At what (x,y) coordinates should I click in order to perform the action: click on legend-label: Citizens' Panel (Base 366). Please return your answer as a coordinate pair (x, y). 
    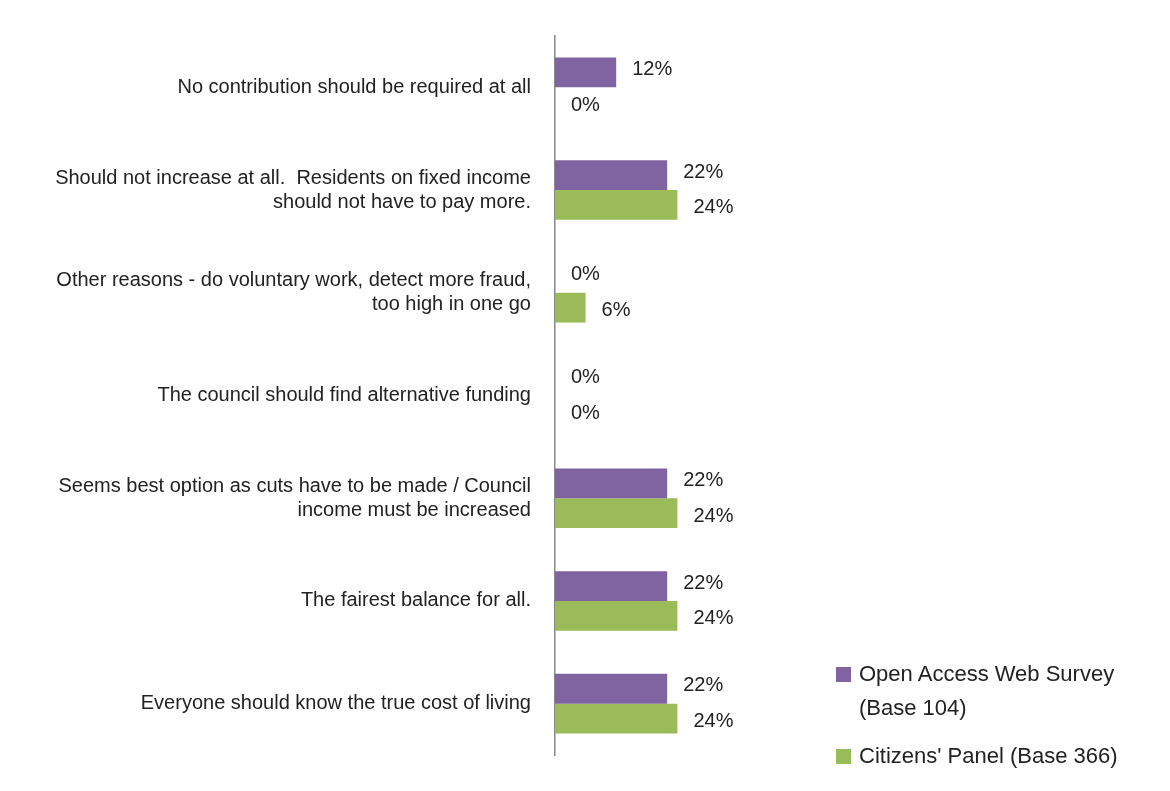
    Looking at the image, I should click on (988, 756).